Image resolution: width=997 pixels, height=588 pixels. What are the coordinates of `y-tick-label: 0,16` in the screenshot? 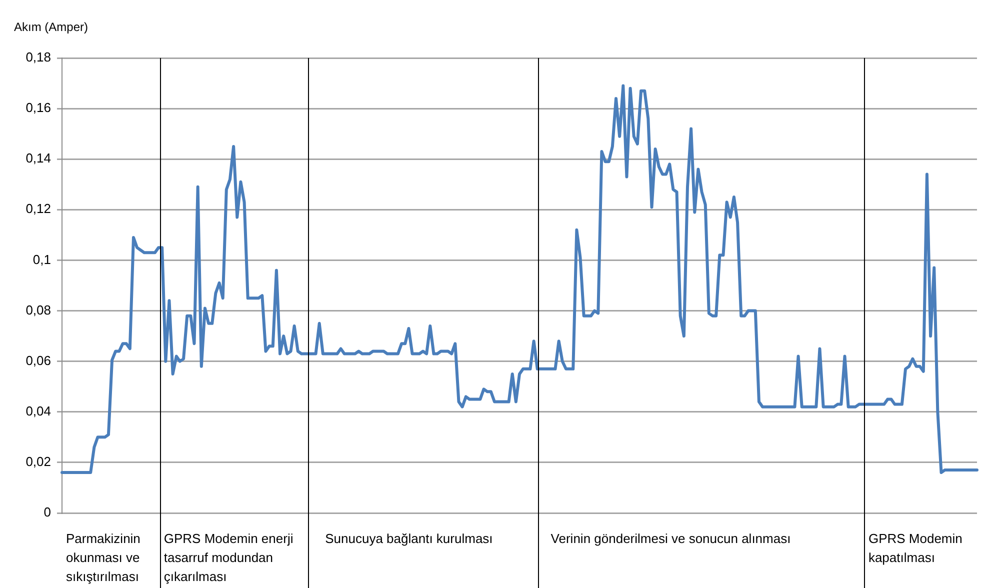 It's located at (38, 108).